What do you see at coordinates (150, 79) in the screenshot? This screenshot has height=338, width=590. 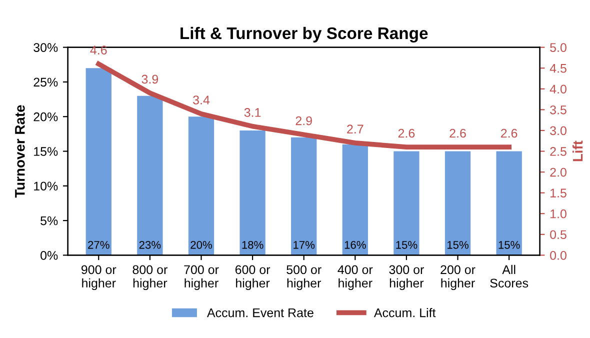 I see `data-label: 3.9` at bounding box center [150, 79].